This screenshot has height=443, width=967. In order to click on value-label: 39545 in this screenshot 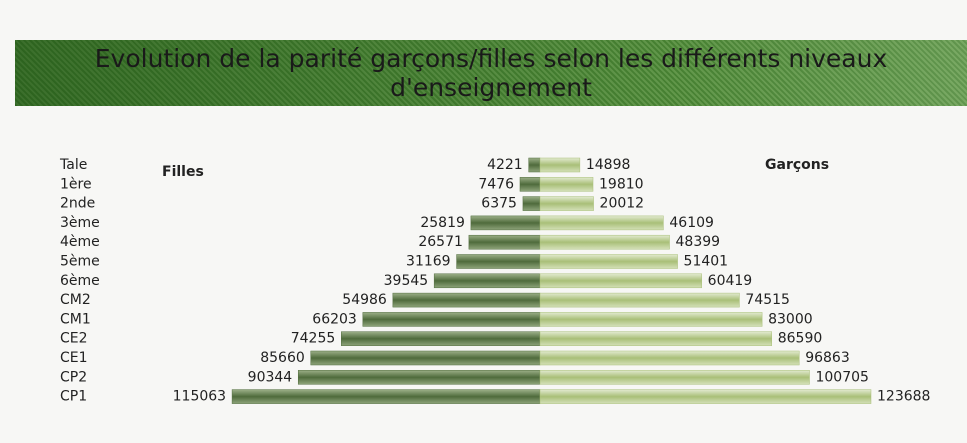, I will do `click(406, 281)`.